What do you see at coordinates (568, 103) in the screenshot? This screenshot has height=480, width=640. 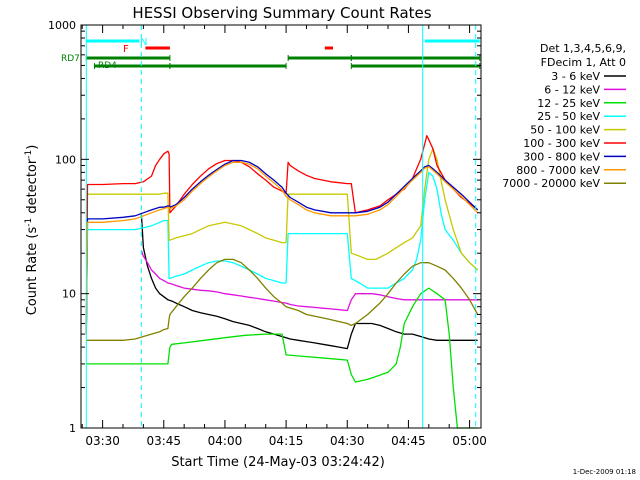 I see `legend-label: 12 - 25 keV` at bounding box center [568, 103].